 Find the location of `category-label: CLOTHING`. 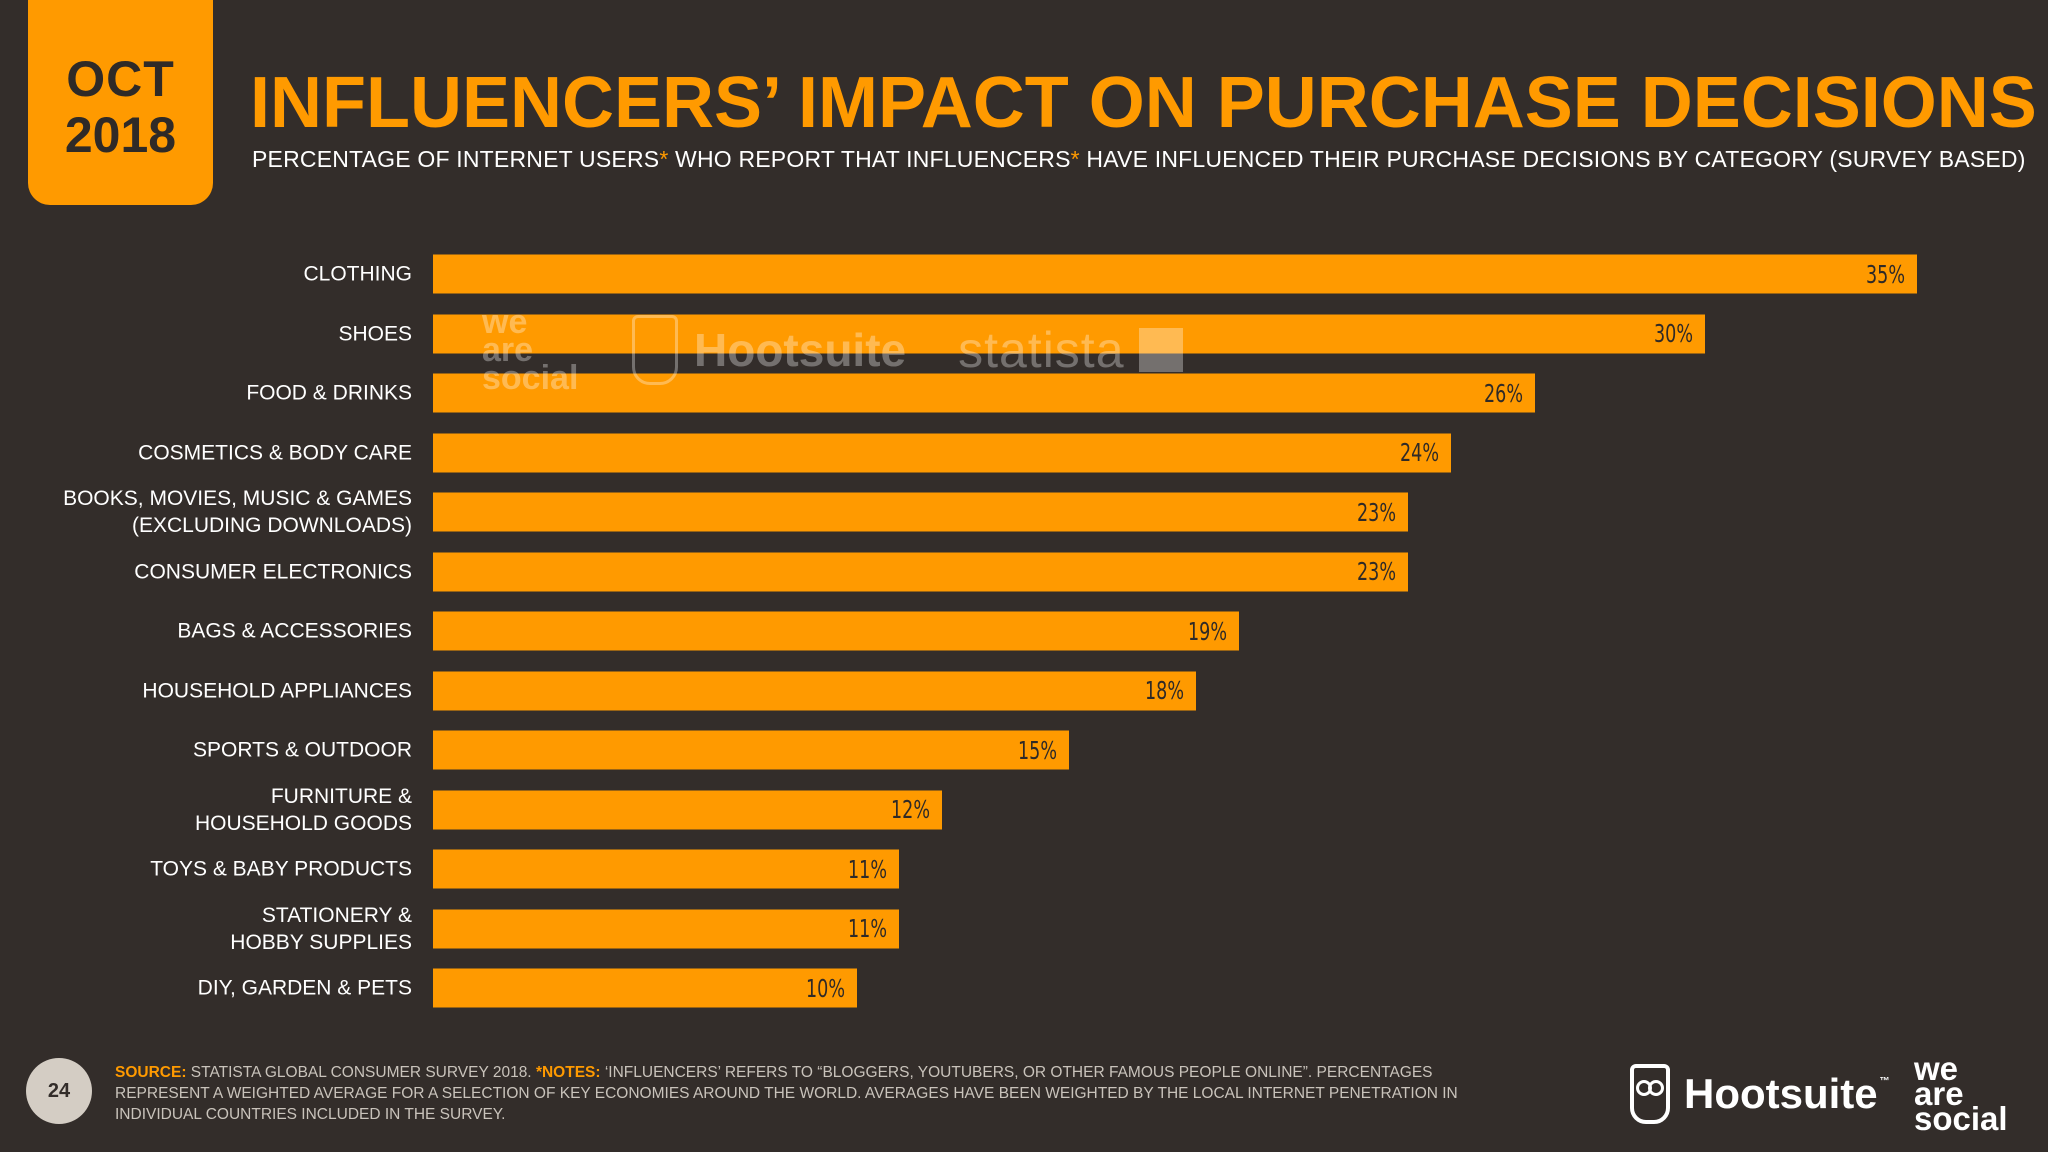

category-label: CLOTHING is located at coordinates (357, 274).